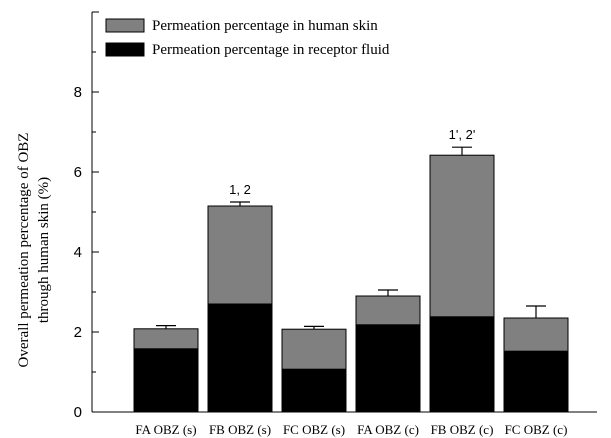 This screenshot has height=438, width=611. What do you see at coordinates (78, 172) in the screenshot?
I see `y-tick-label: 6` at bounding box center [78, 172].